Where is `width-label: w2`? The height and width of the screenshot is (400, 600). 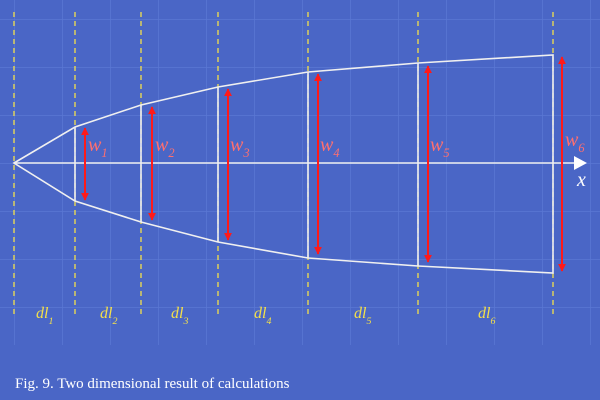 width-label: w2 is located at coordinates (165, 147).